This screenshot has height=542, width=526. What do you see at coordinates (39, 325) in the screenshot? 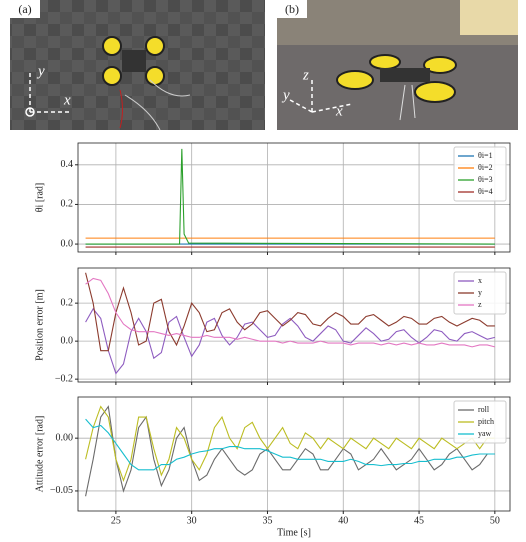
I see `y-axis-label: Position error [m]` at bounding box center [39, 325].